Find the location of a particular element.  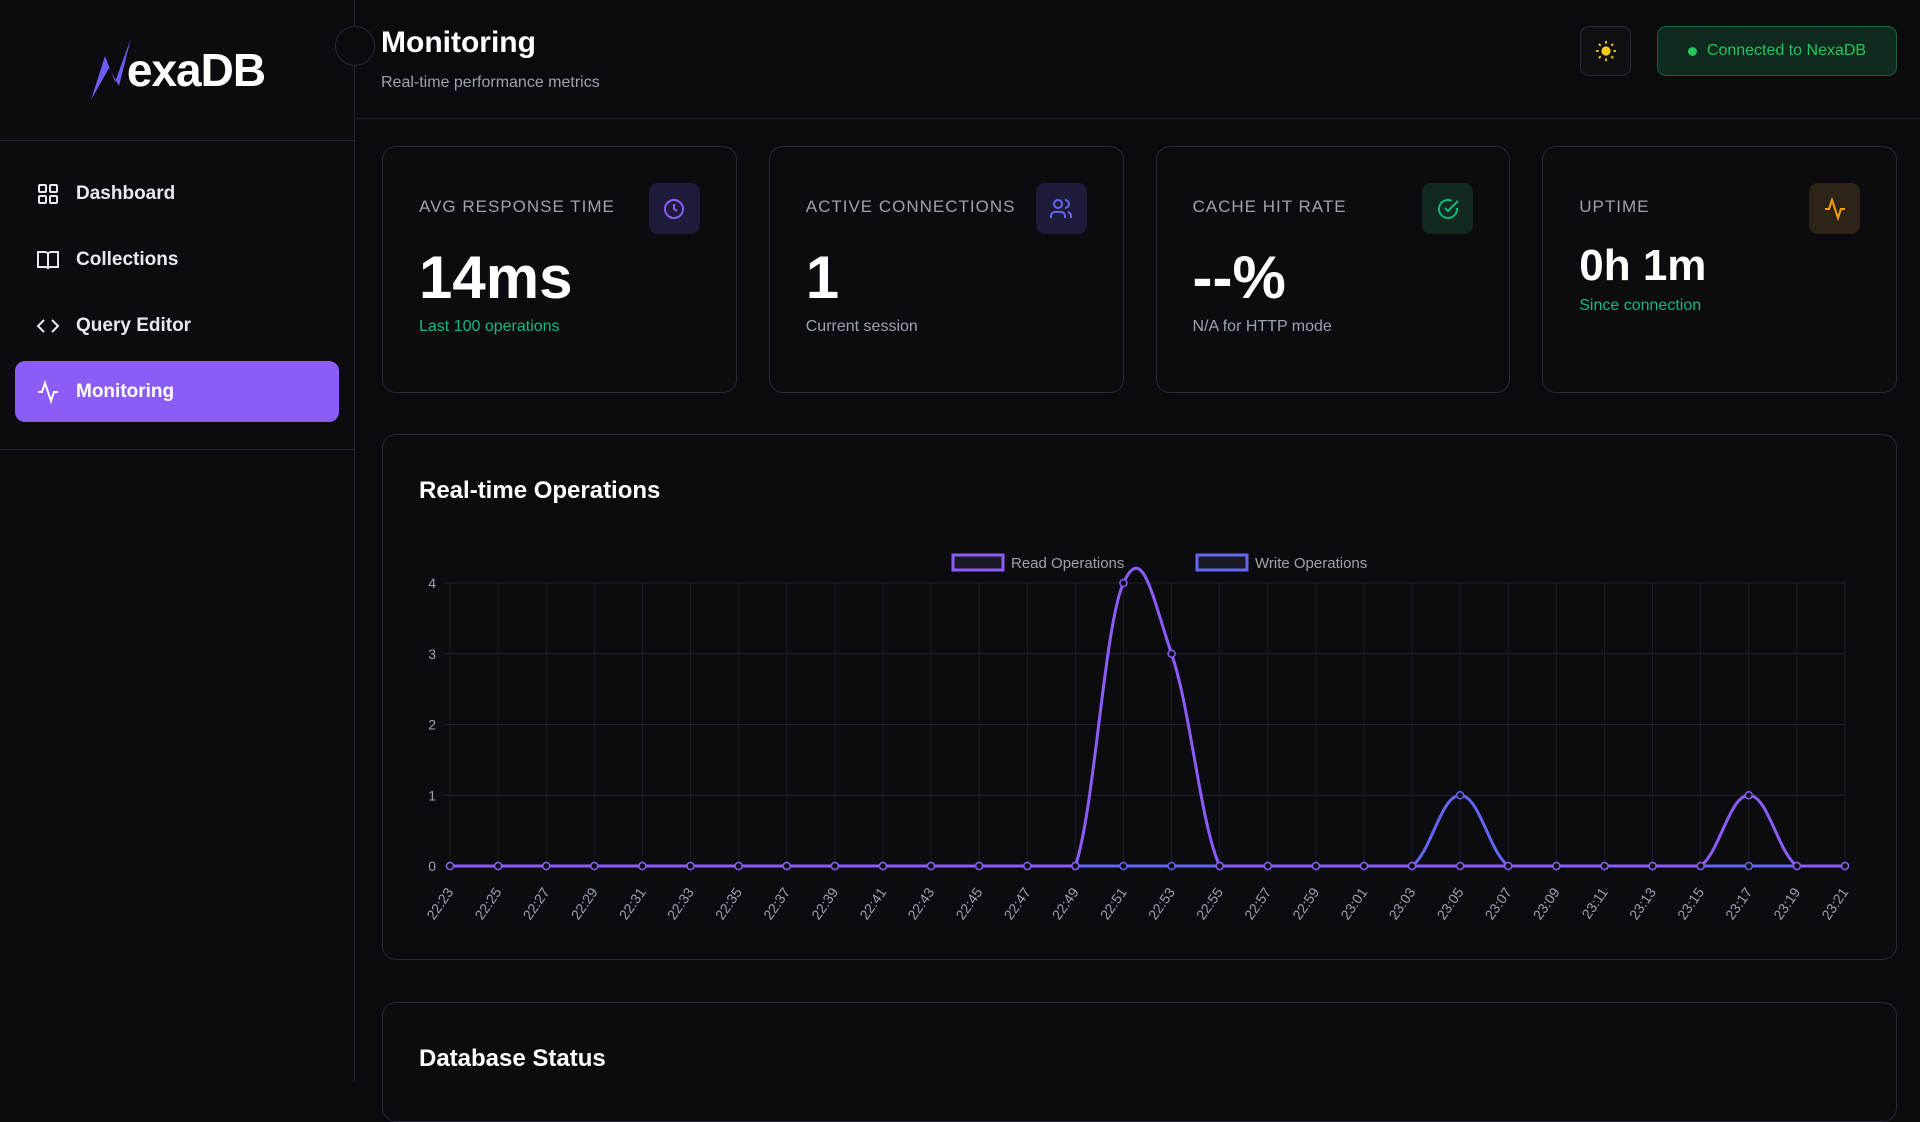

sun-icon is located at coordinates (1605, 51).